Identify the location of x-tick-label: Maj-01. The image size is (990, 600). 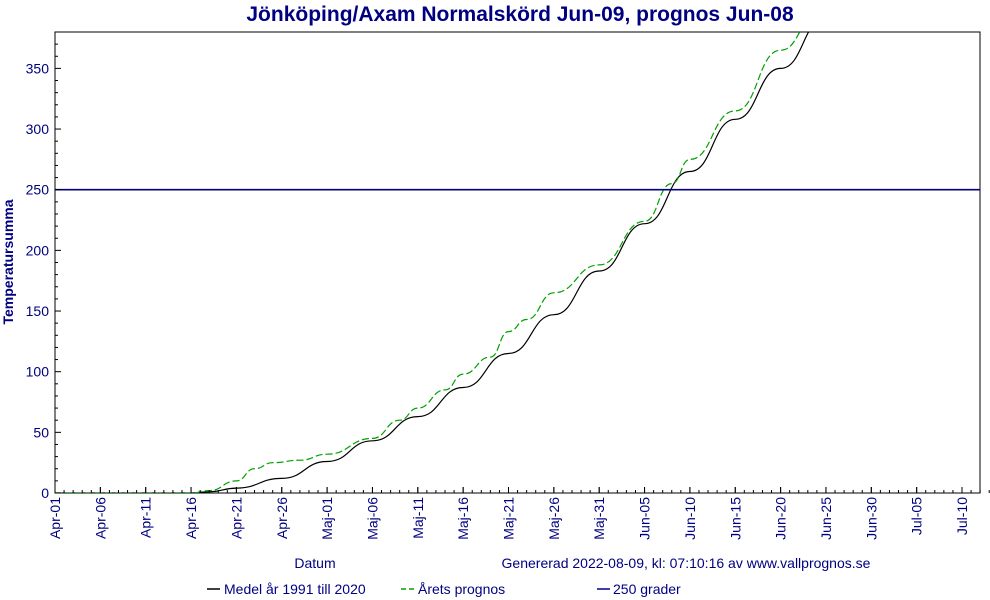
(327, 518).